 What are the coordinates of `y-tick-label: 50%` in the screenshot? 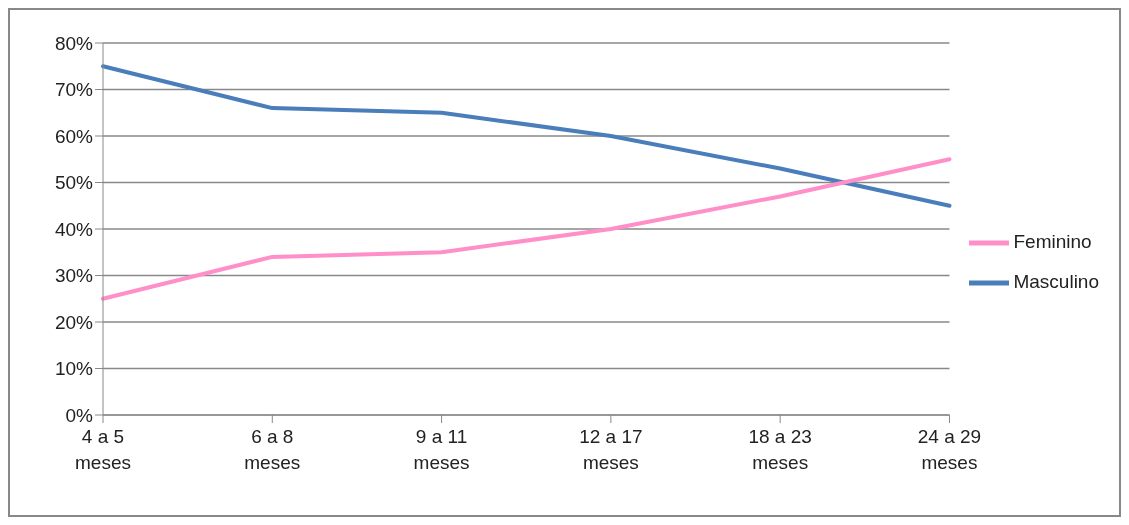 It's located at (74, 183).